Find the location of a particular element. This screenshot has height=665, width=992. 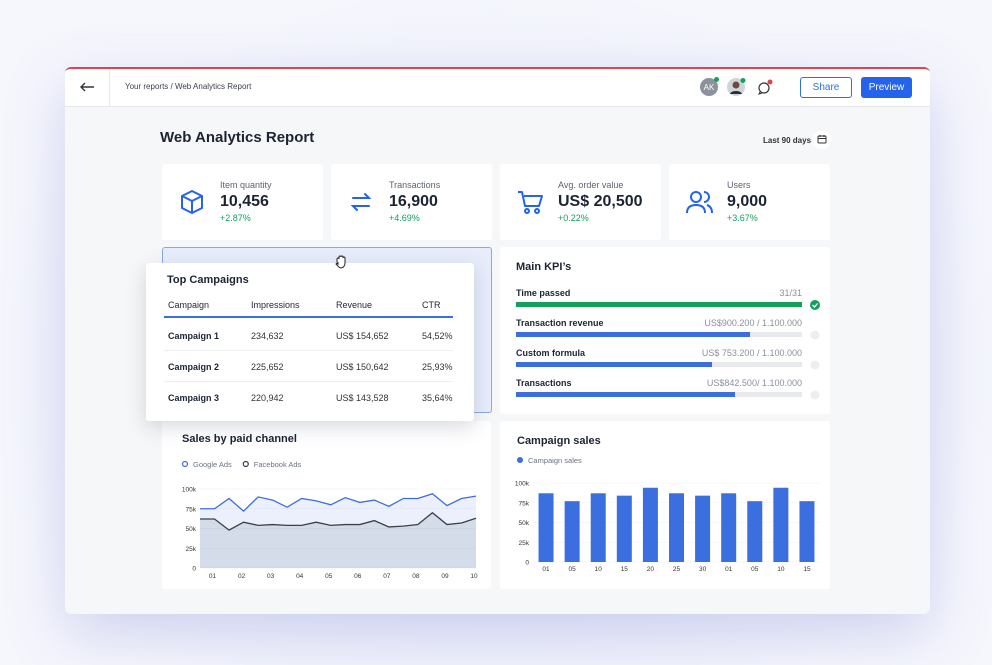

table-cell: Campaign 3 is located at coordinates (194, 398).